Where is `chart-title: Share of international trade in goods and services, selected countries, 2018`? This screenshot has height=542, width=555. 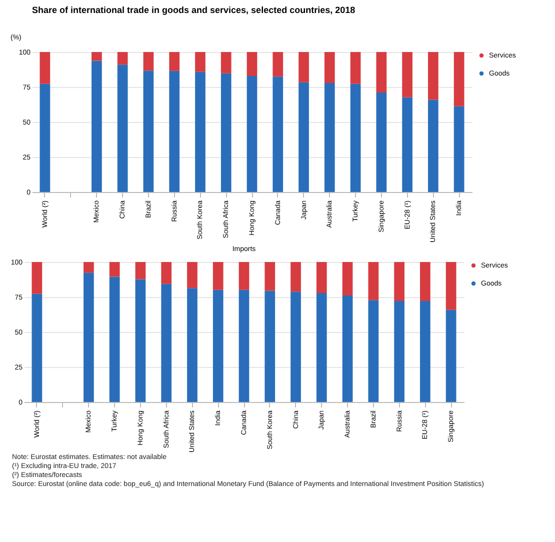 chart-title: Share of international trade in goods and services, selected countries, 2018 is located at coordinates (194, 10).